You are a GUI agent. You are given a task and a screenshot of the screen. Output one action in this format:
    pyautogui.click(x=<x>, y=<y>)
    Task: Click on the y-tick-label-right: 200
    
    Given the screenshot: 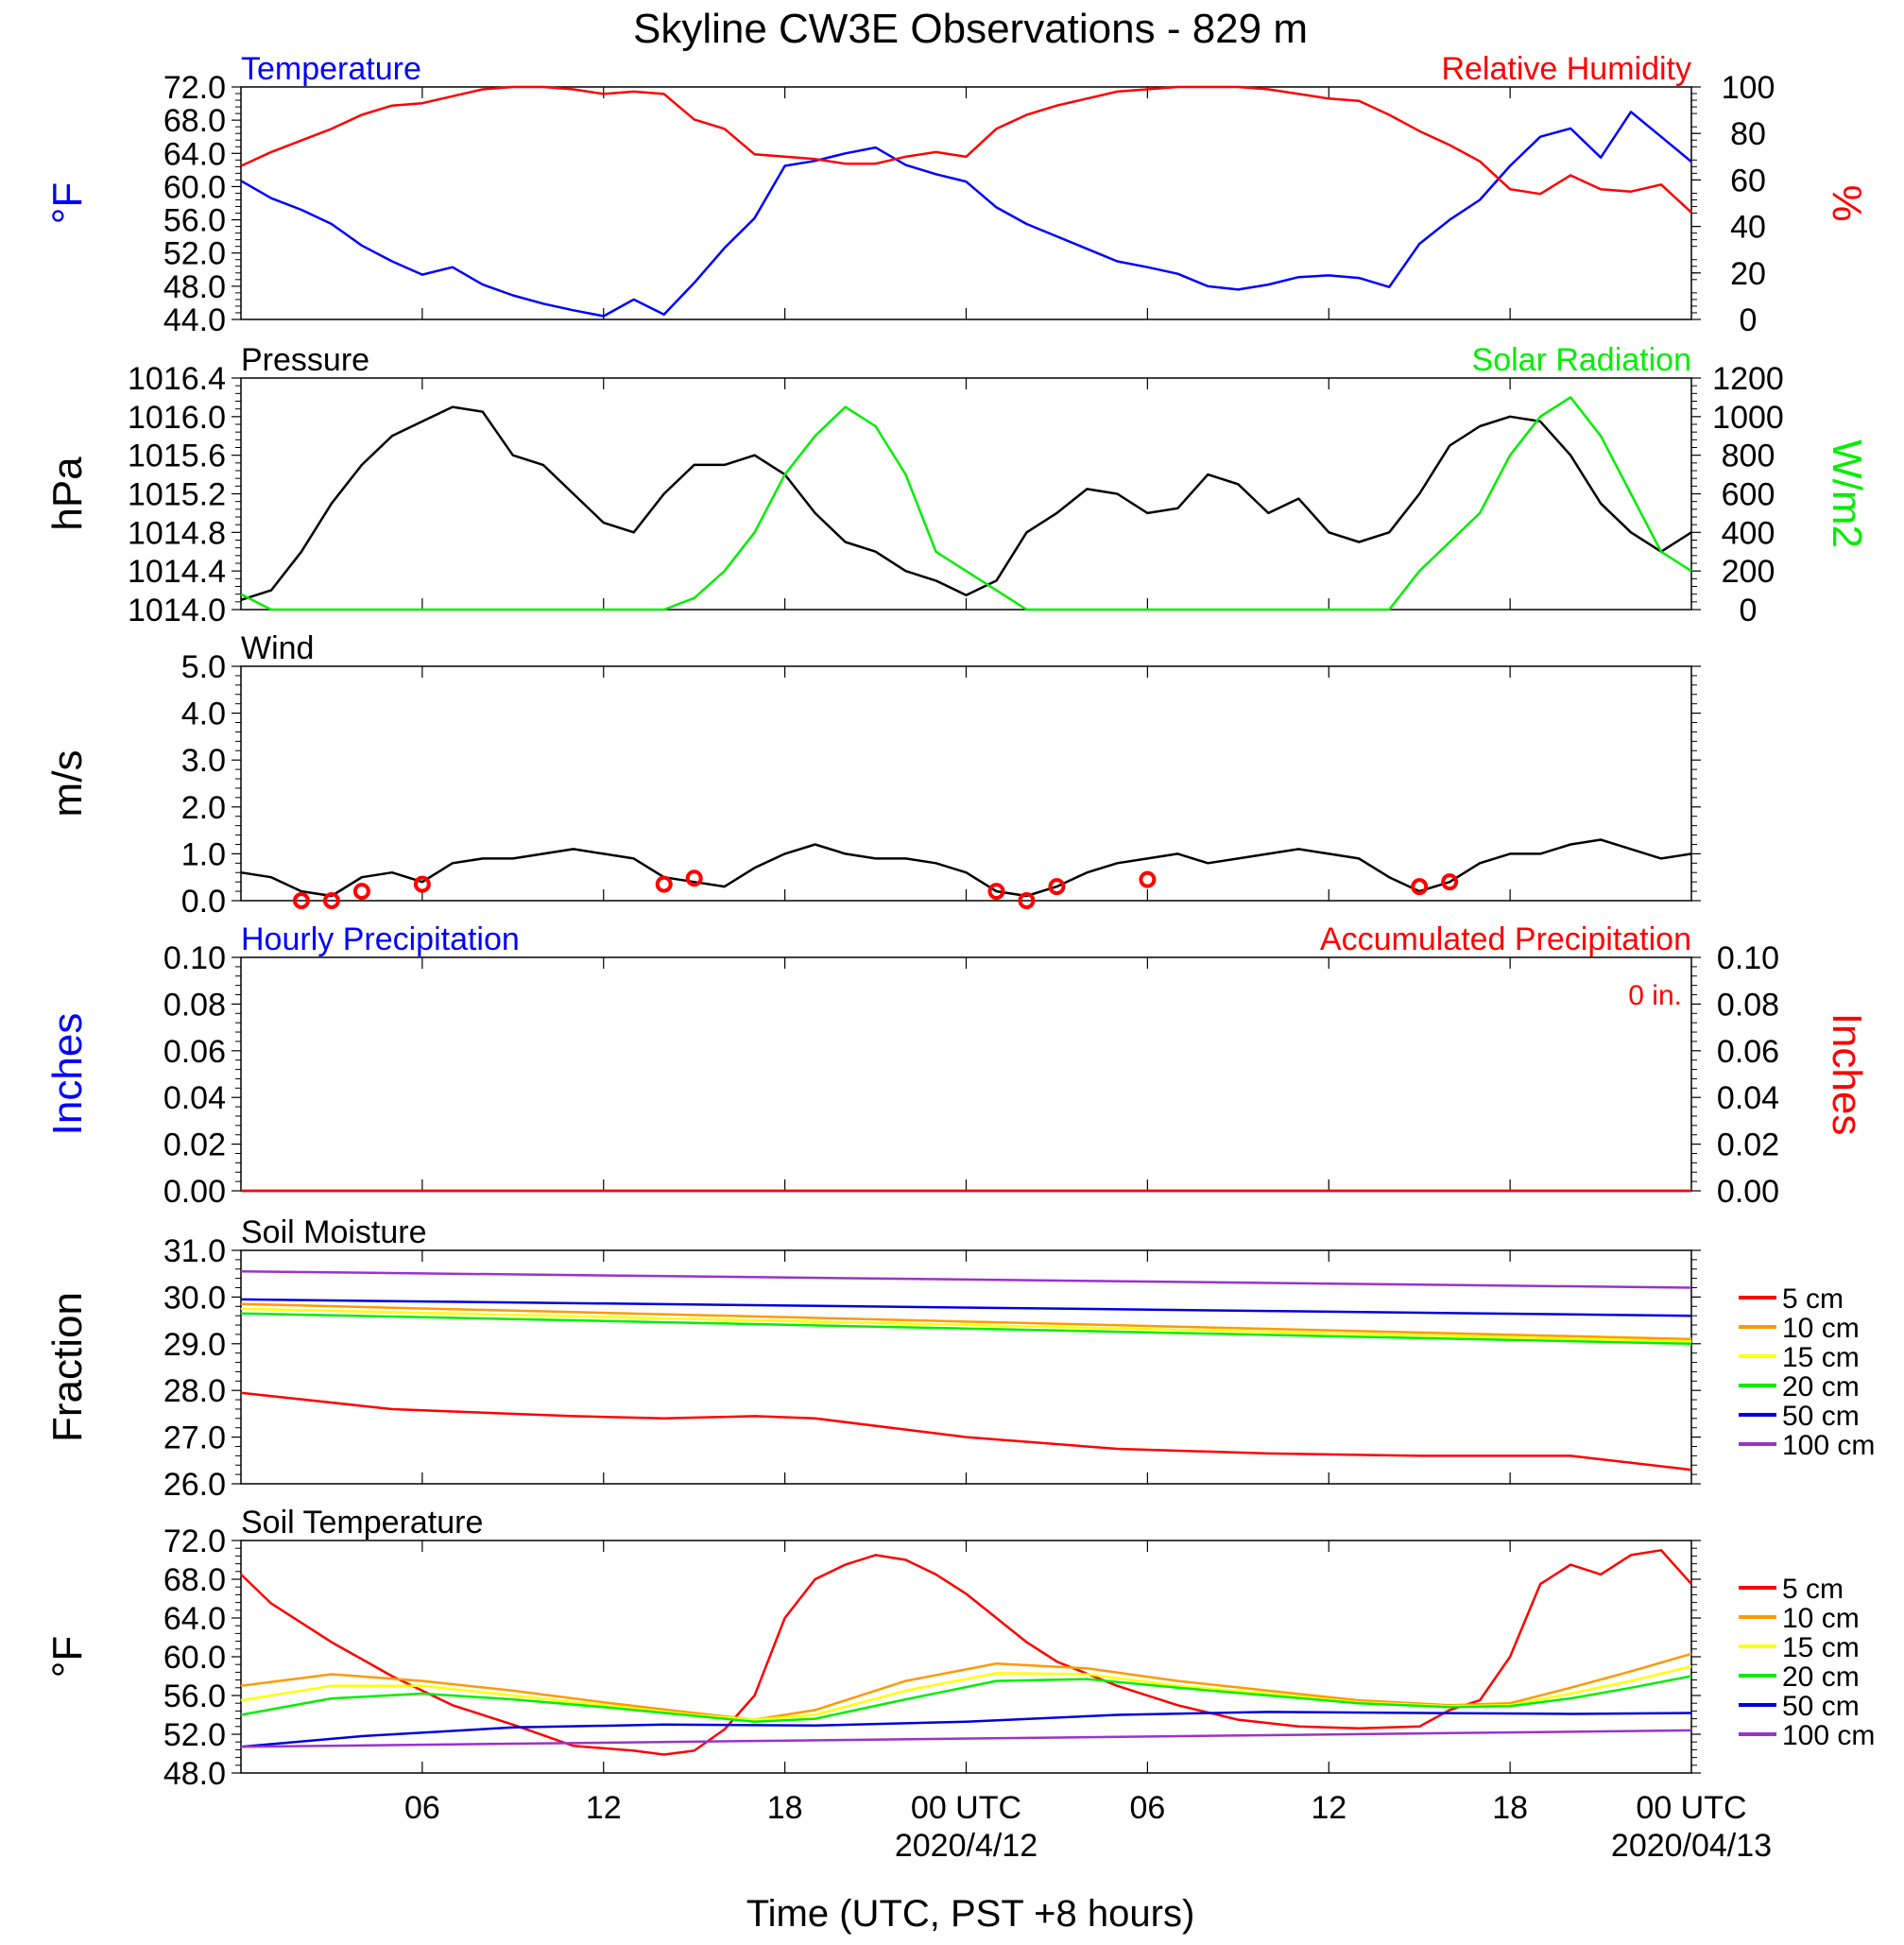 What is the action you would take?
    pyautogui.click(x=1748, y=572)
    